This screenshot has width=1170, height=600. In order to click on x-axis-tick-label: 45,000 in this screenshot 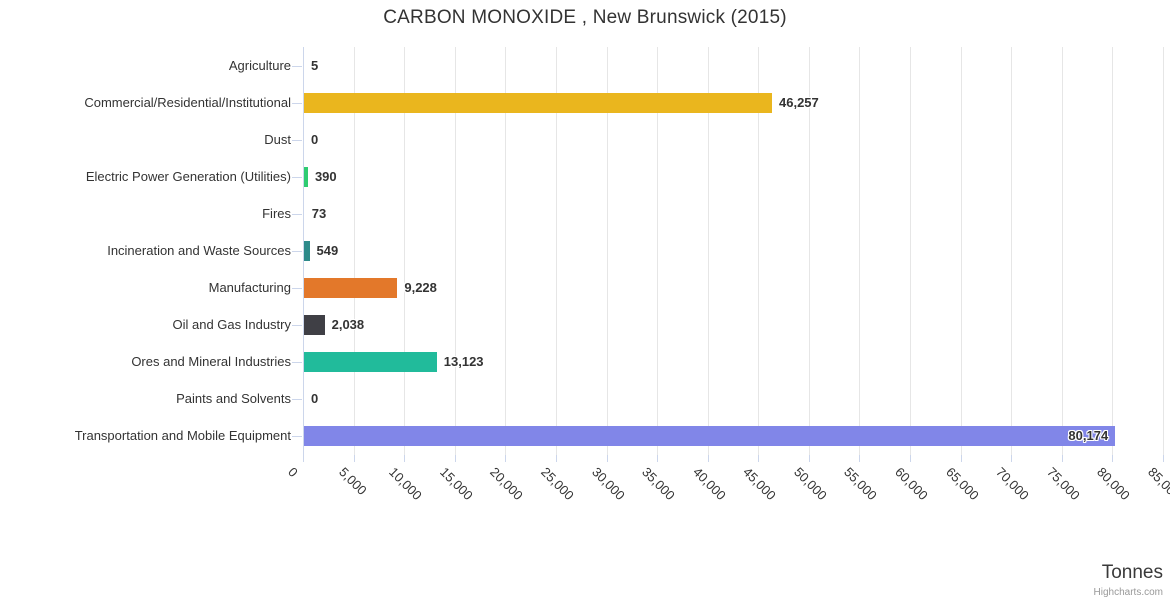, I will do `click(760, 484)`.